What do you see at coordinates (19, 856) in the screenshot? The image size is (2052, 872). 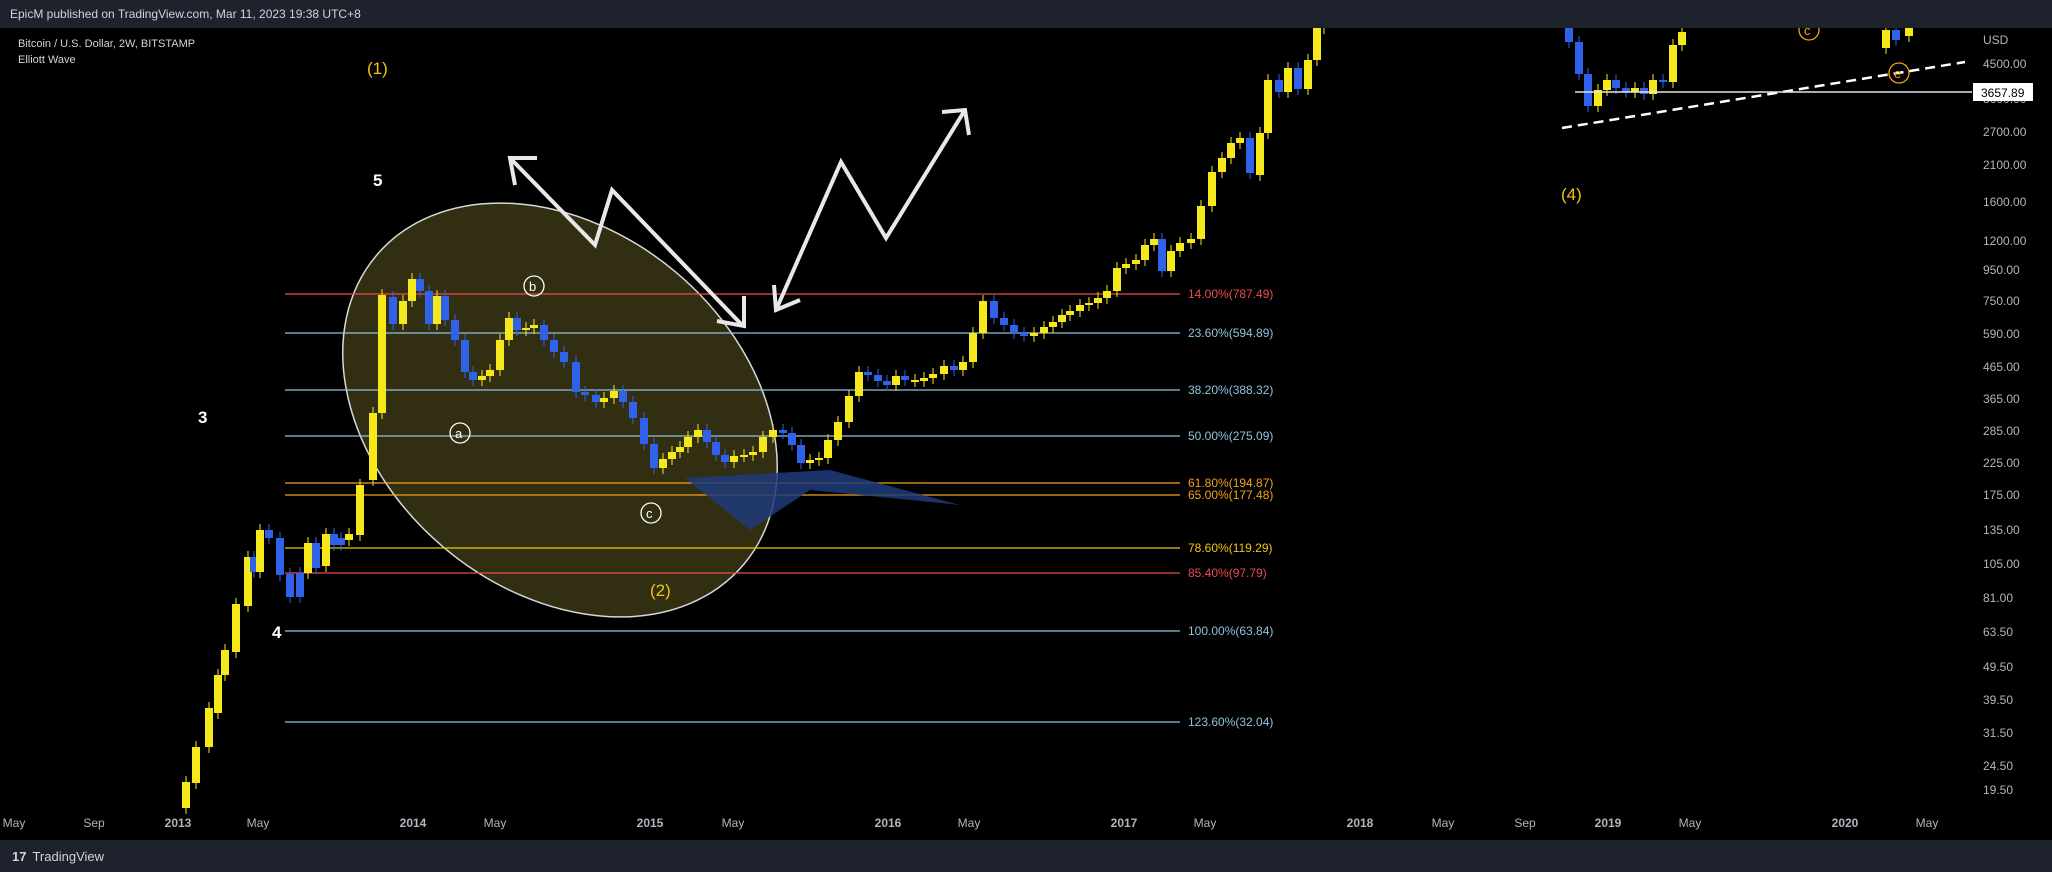 I see `tradingview-icon: 17` at bounding box center [19, 856].